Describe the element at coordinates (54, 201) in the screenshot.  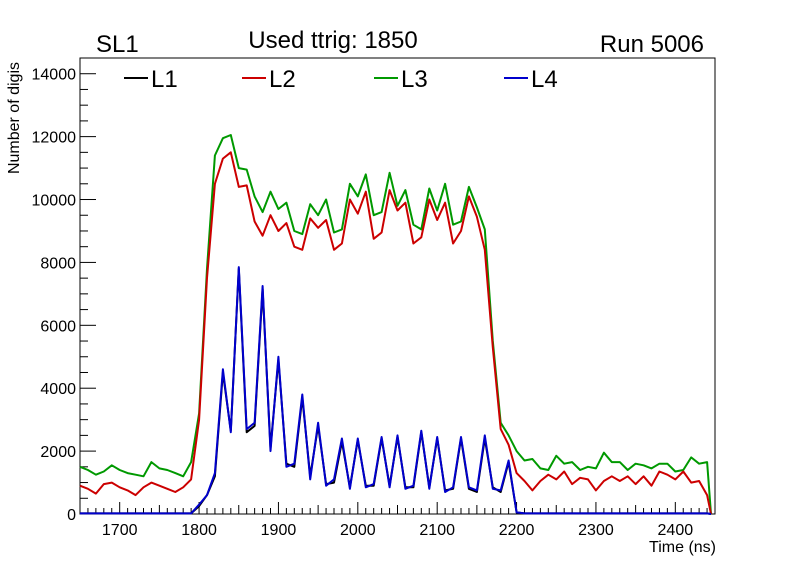
I see `y-tick-label: 10000` at that location.